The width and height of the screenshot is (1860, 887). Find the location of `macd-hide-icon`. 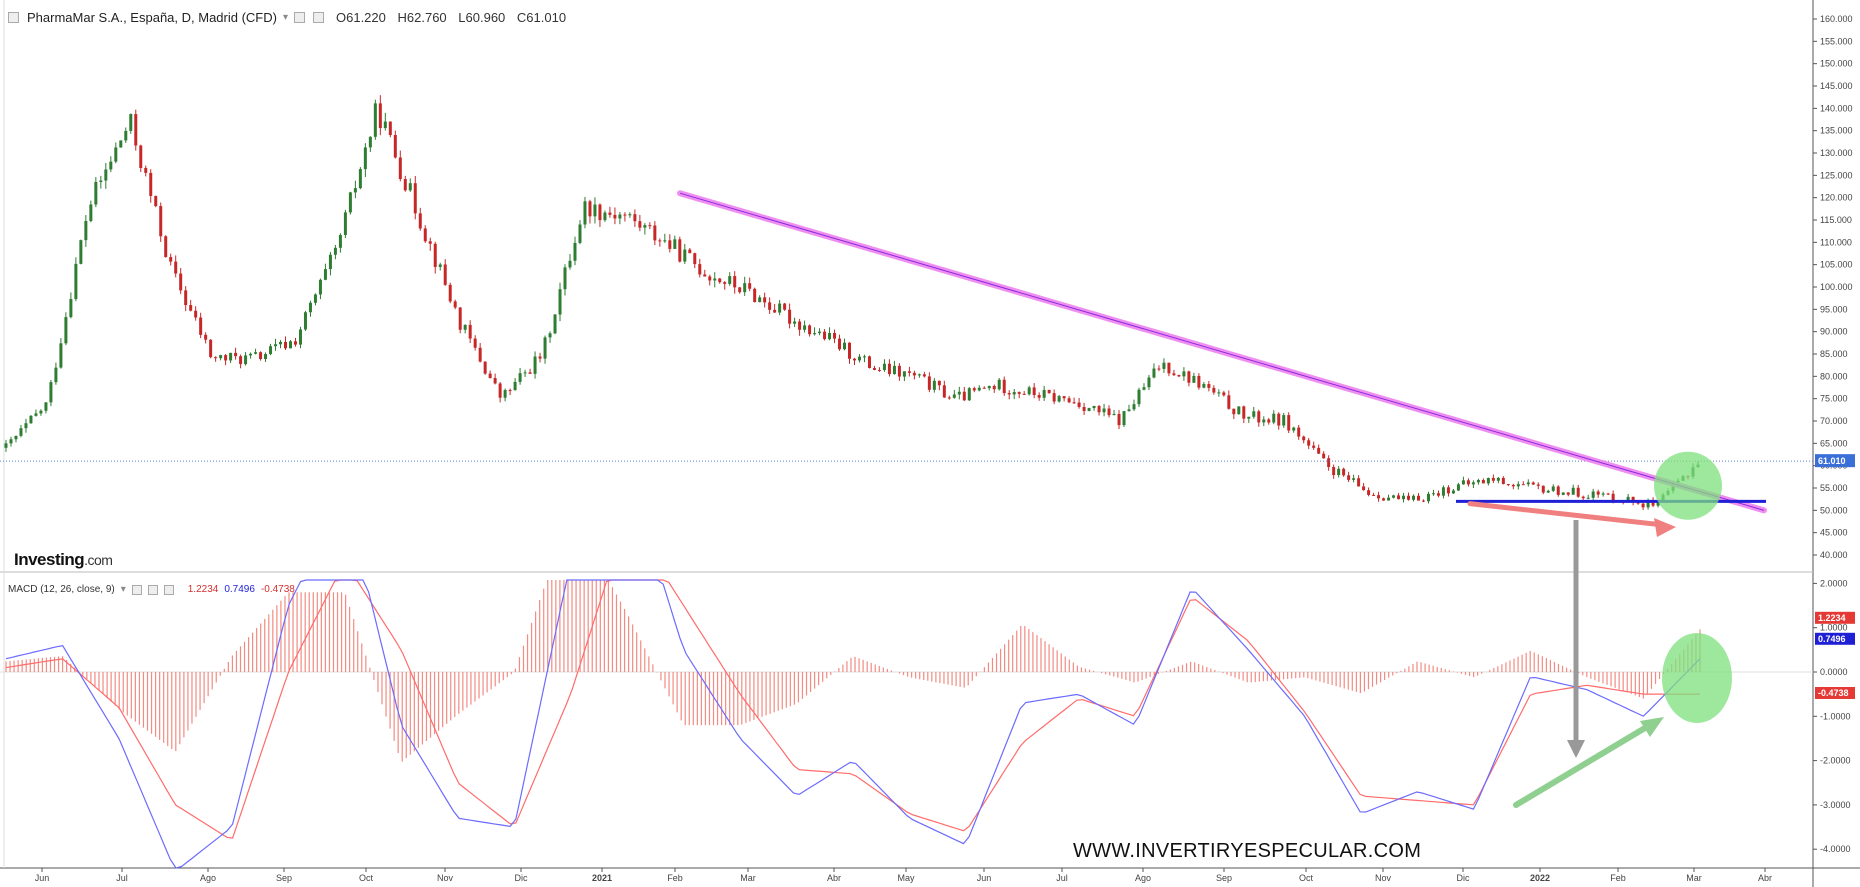

macd-hide-icon is located at coordinates (152, 589).